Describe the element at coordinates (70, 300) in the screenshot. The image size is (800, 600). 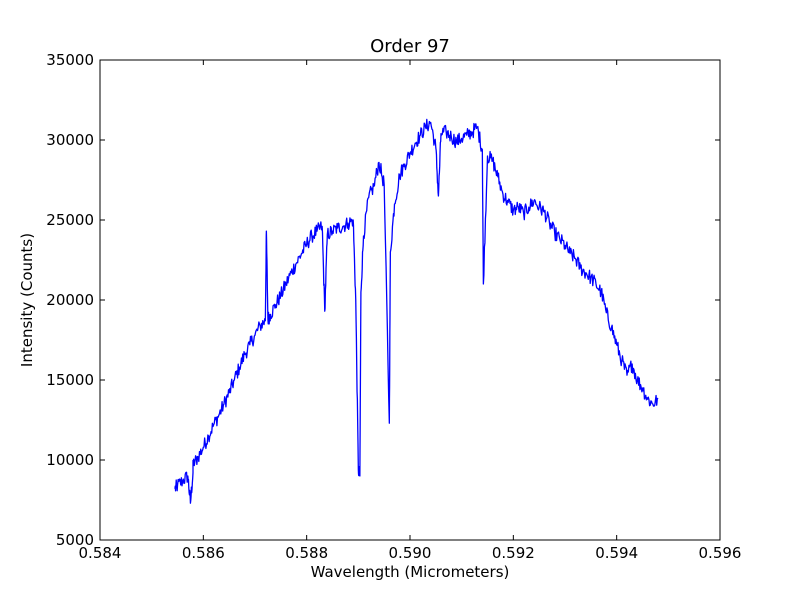
I see `y-tick-label: 20000` at that location.